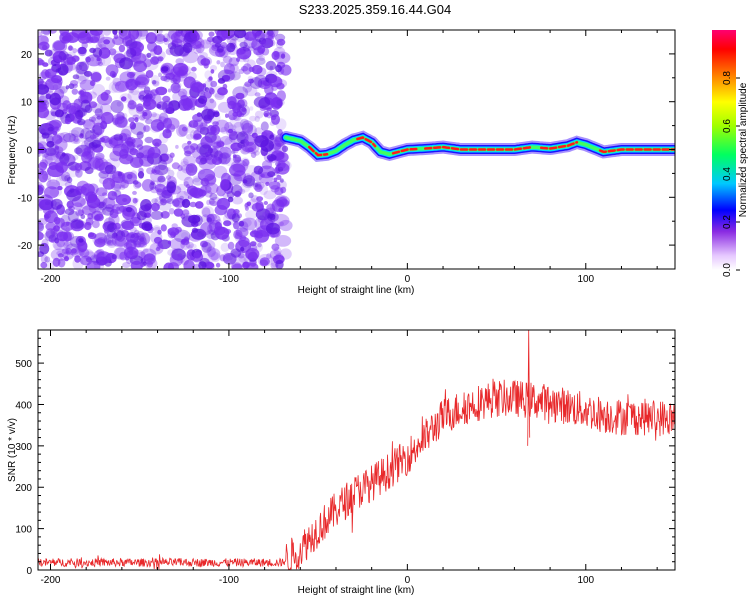 The image size is (750, 600). Describe the element at coordinates (724, 150) in the screenshot. I see `colorbar-gradient` at that location.